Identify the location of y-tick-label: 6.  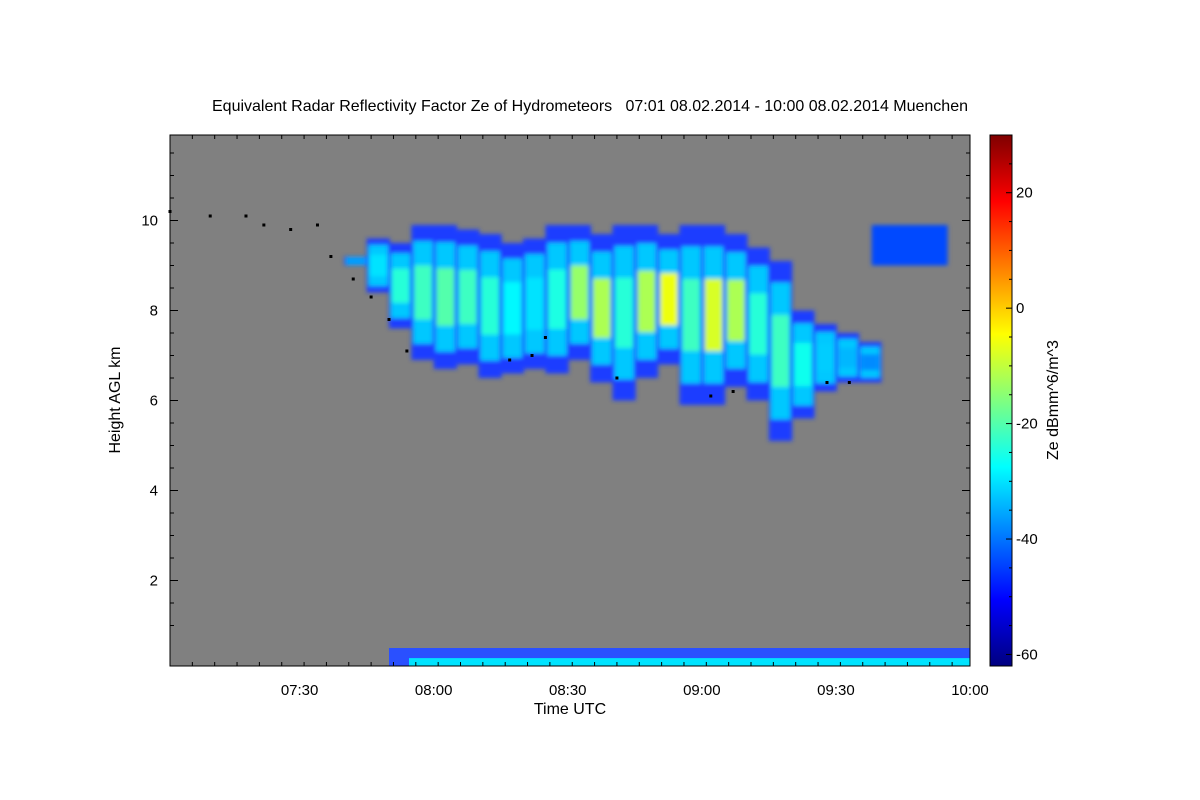
(154, 401).